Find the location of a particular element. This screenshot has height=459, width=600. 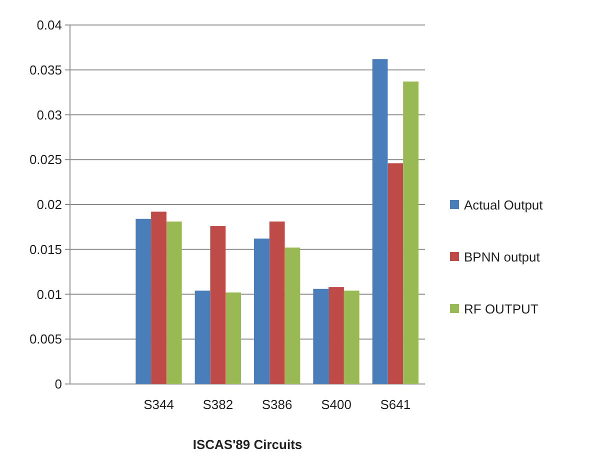

legend-label: BPNN output is located at coordinates (502, 257).